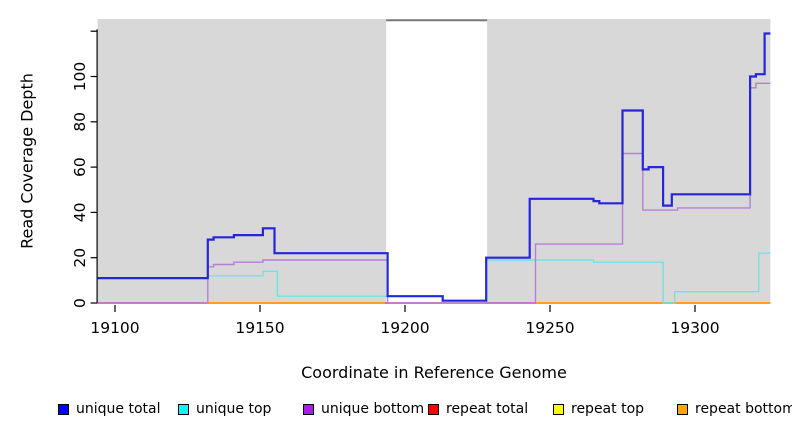 This screenshot has height=432, width=792. Describe the element at coordinates (80, 77) in the screenshot. I see `y-tick-label: 100` at that location.